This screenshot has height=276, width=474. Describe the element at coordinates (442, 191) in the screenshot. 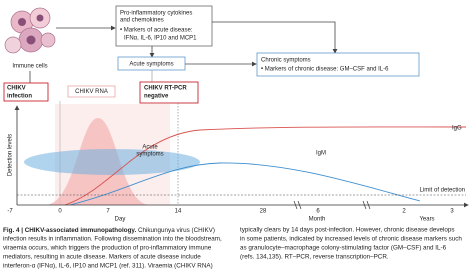

I see `plot-label: Limit of detection` at that location.